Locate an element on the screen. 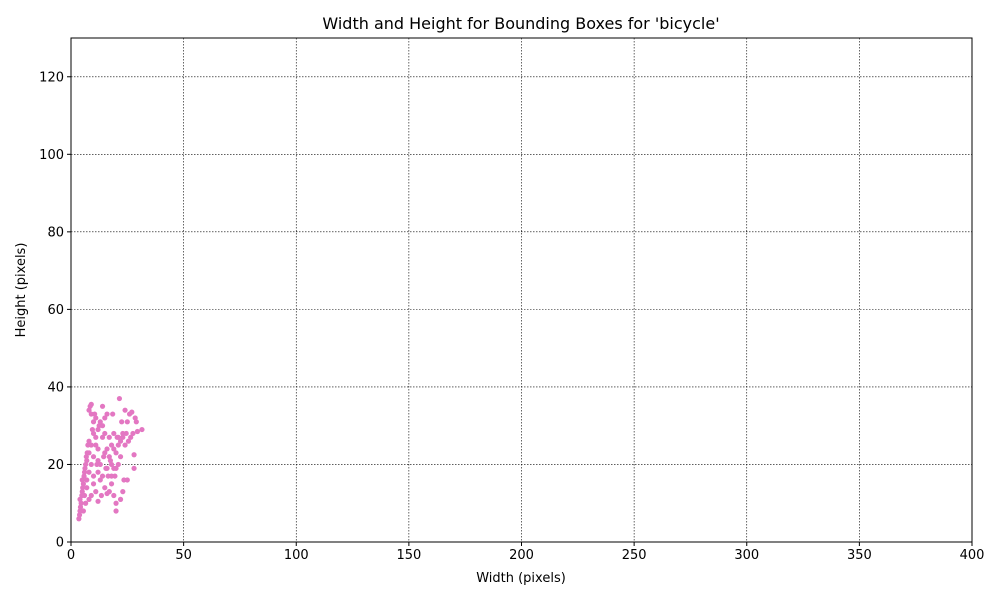  y-tick-label: 100 is located at coordinates (51, 155).